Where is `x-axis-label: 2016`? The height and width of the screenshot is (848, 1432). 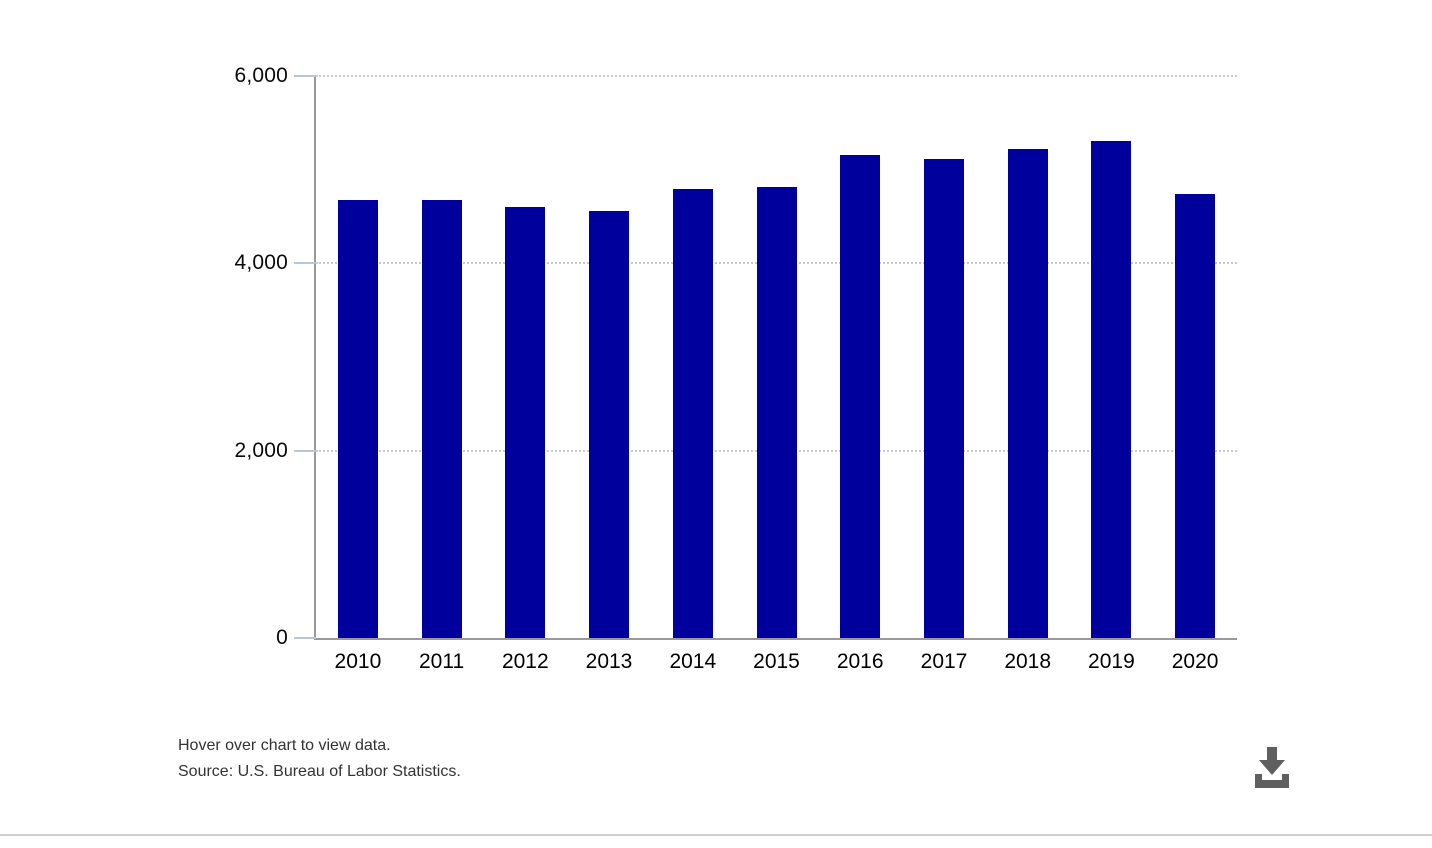
x-axis-label: 2016 is located at coordinates (860, 661).